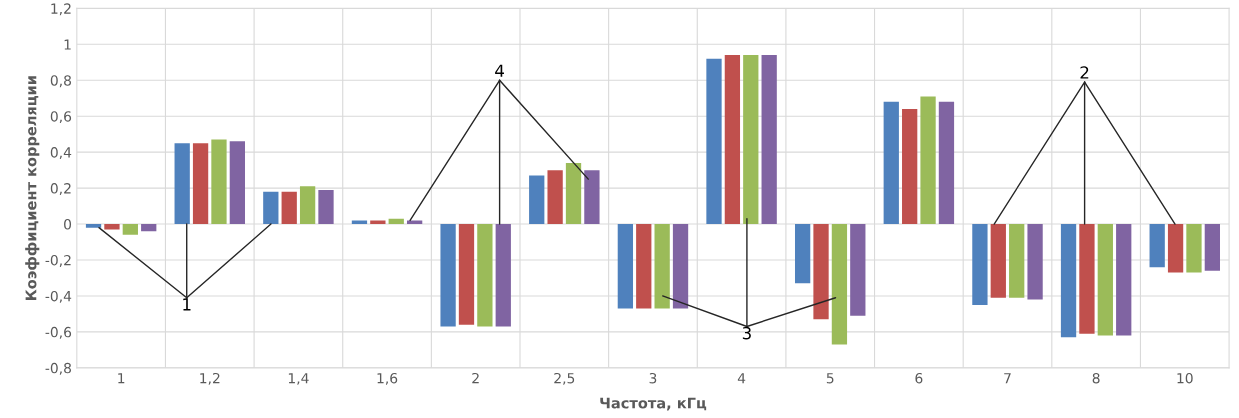  I want to click on x-axis-title: Частота, кГц, so click(653, 404).